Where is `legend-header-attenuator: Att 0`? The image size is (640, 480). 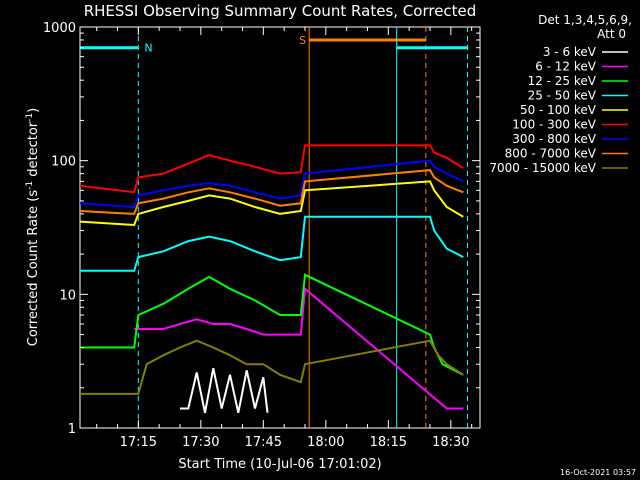
legend-header-attenuator: Att 0 is located at coordinates (611, 34).